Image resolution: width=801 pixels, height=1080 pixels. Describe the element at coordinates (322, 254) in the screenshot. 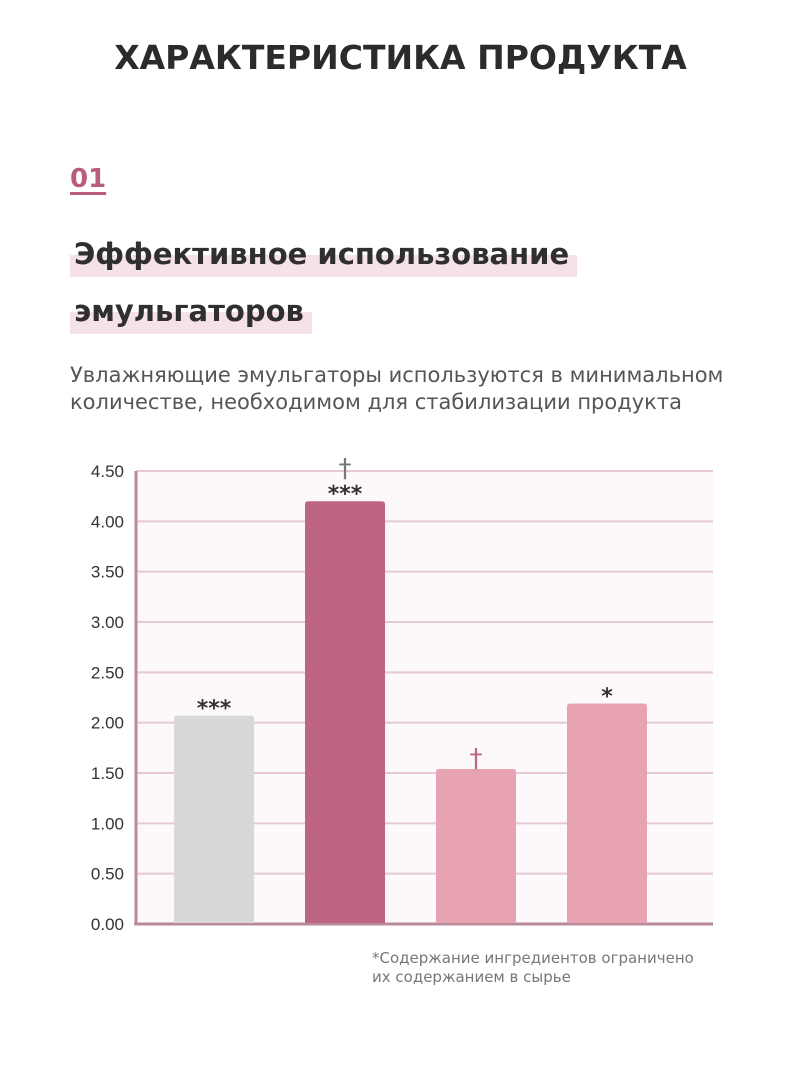

I see `heading-text: Эффективное использование` at that location.